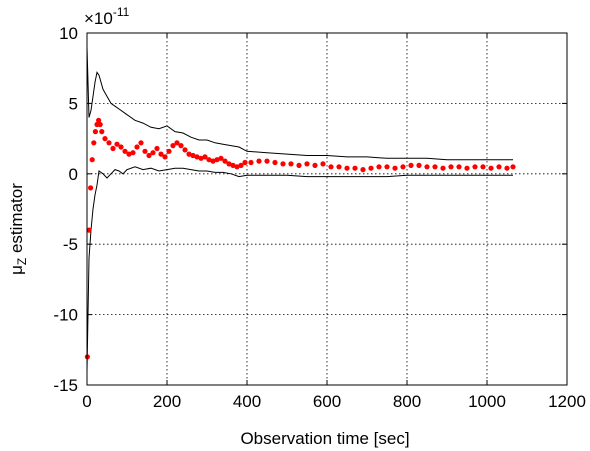 The image size is (590, 451). What do you see at coordinates (167, 401) in the screenshot?
I see `x-tick-label: 200` at bounding box center [167, 401].